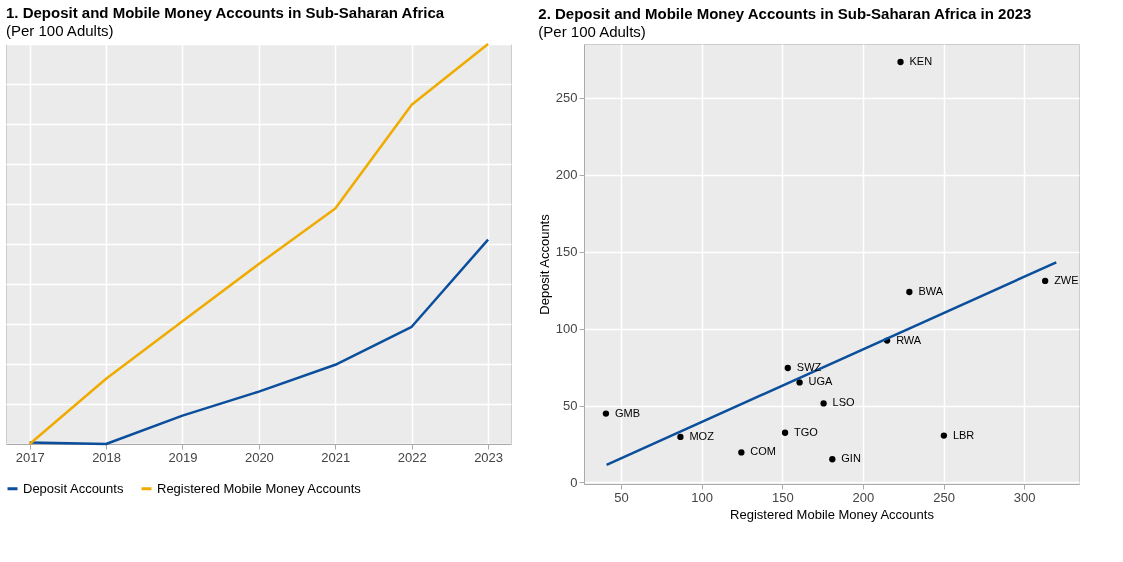 This screenshot has height=562, width=1123. Describe the element at coordinates (763, 451) in the screenshot. I see `annotation: COM` at that location.